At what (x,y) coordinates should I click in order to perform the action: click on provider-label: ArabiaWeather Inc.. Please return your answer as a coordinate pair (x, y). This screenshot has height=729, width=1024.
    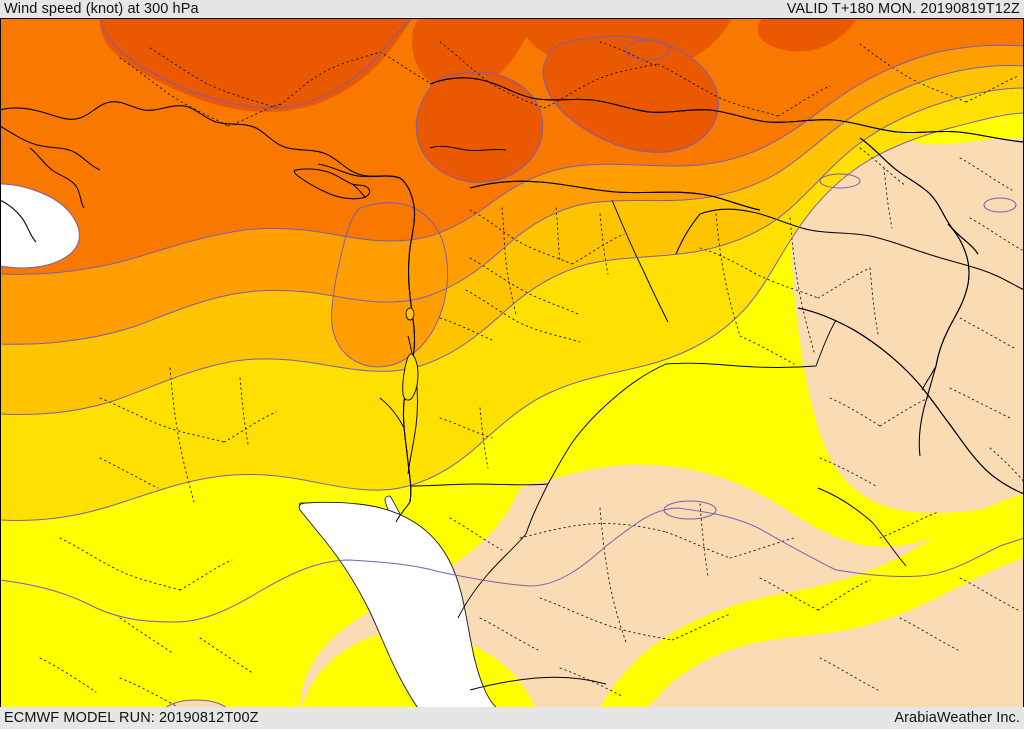
    Looking at the image, I should click on (957, 718).